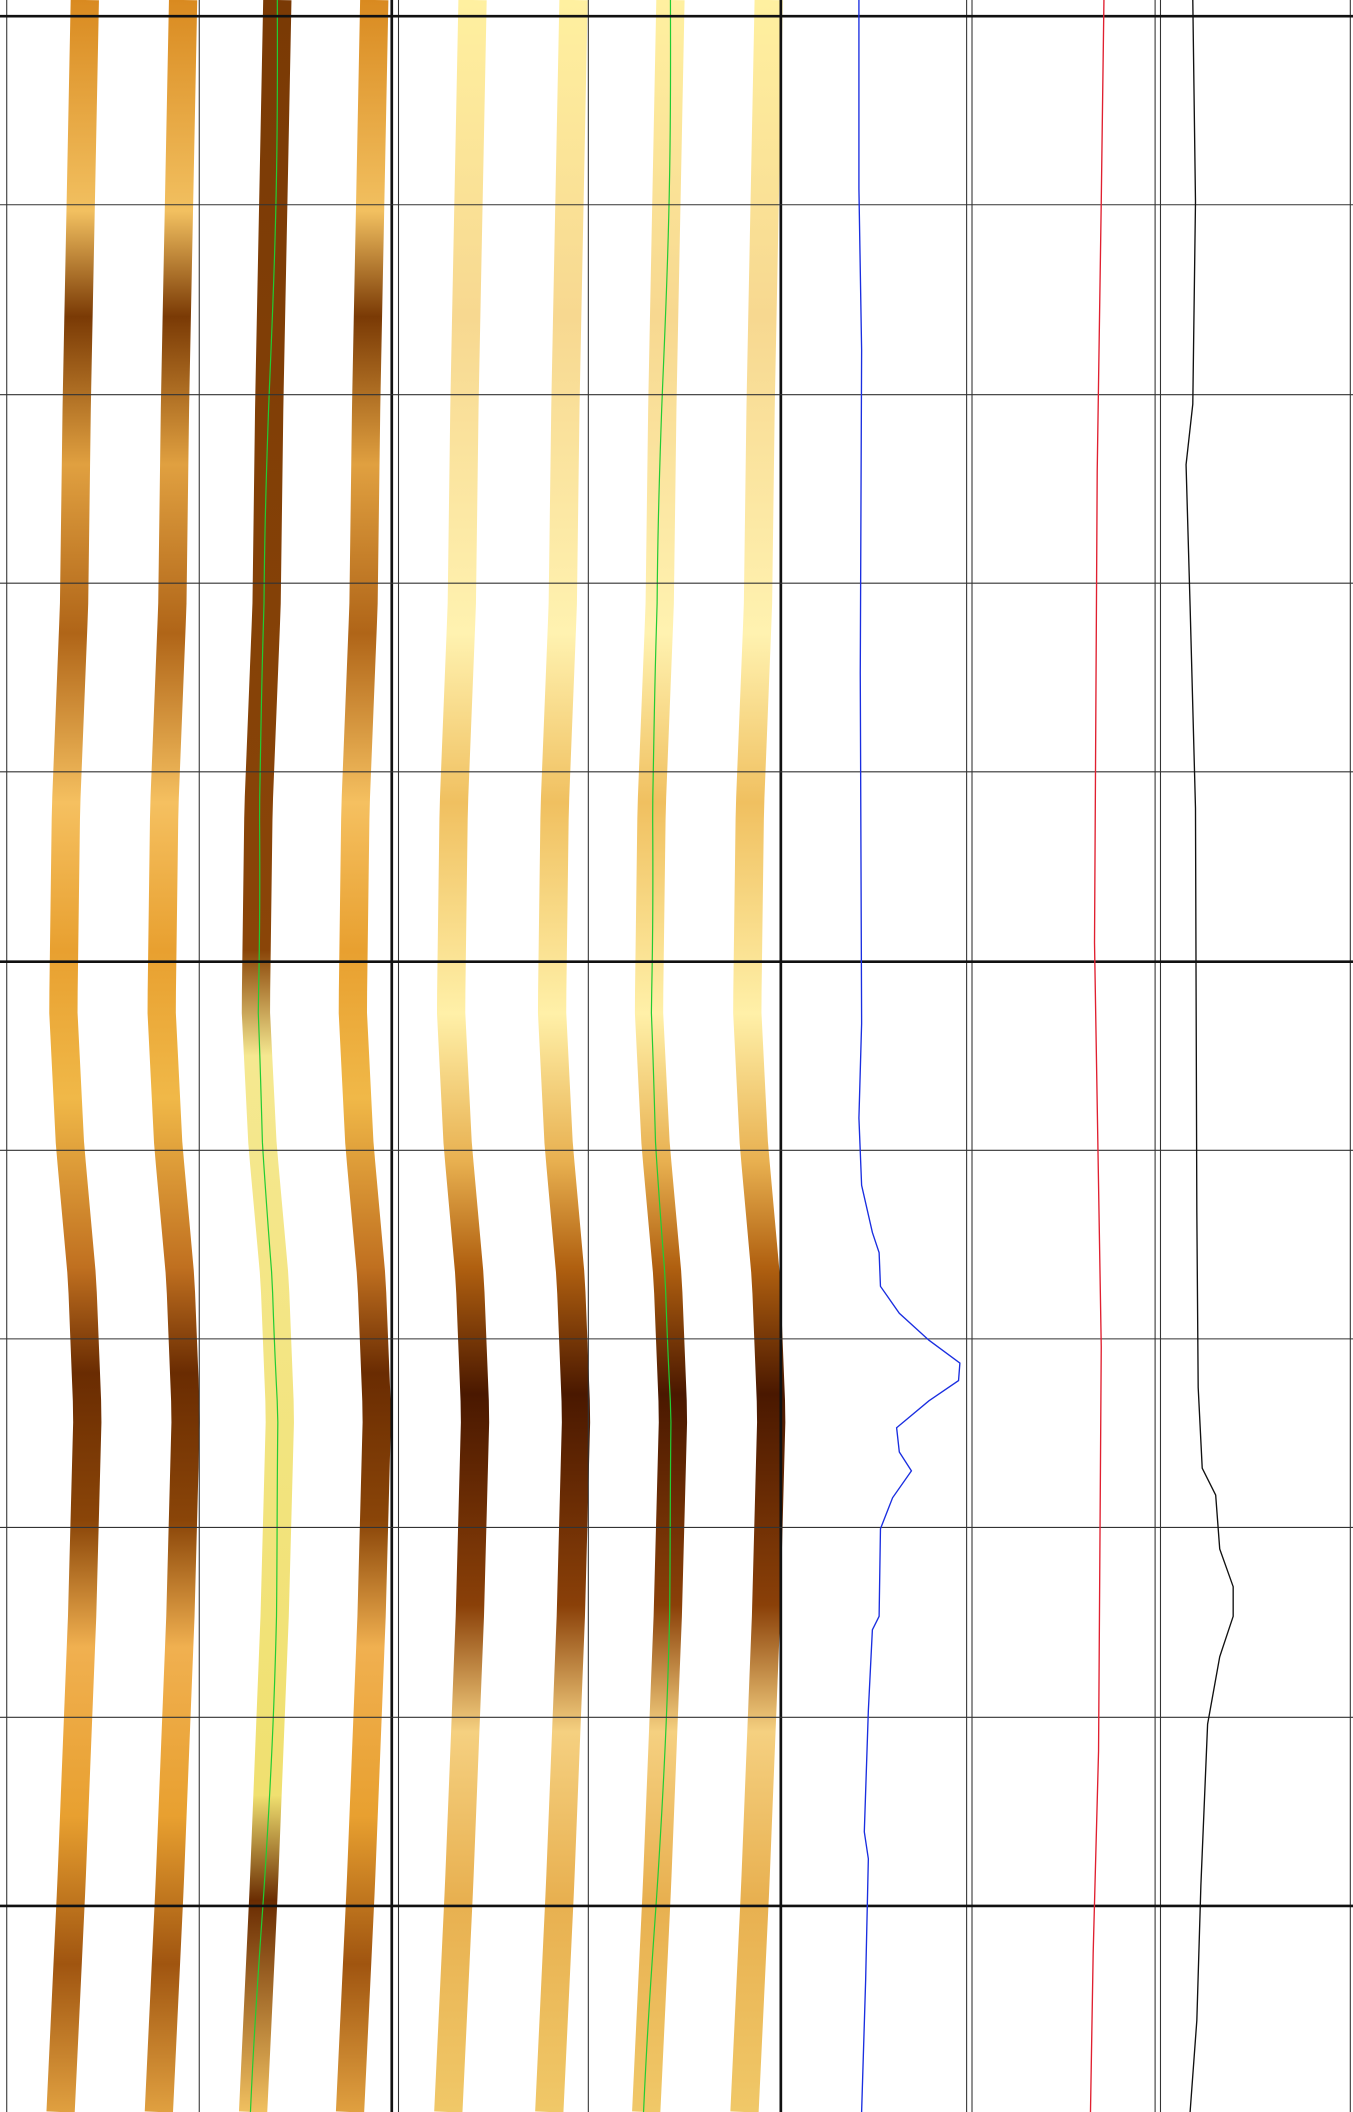 Image resolution: width=1353 pixels, height=2112 pixels. Describe the element at coordinates (909, 1056) in the screenshot. I see `blue-curve` at that location.